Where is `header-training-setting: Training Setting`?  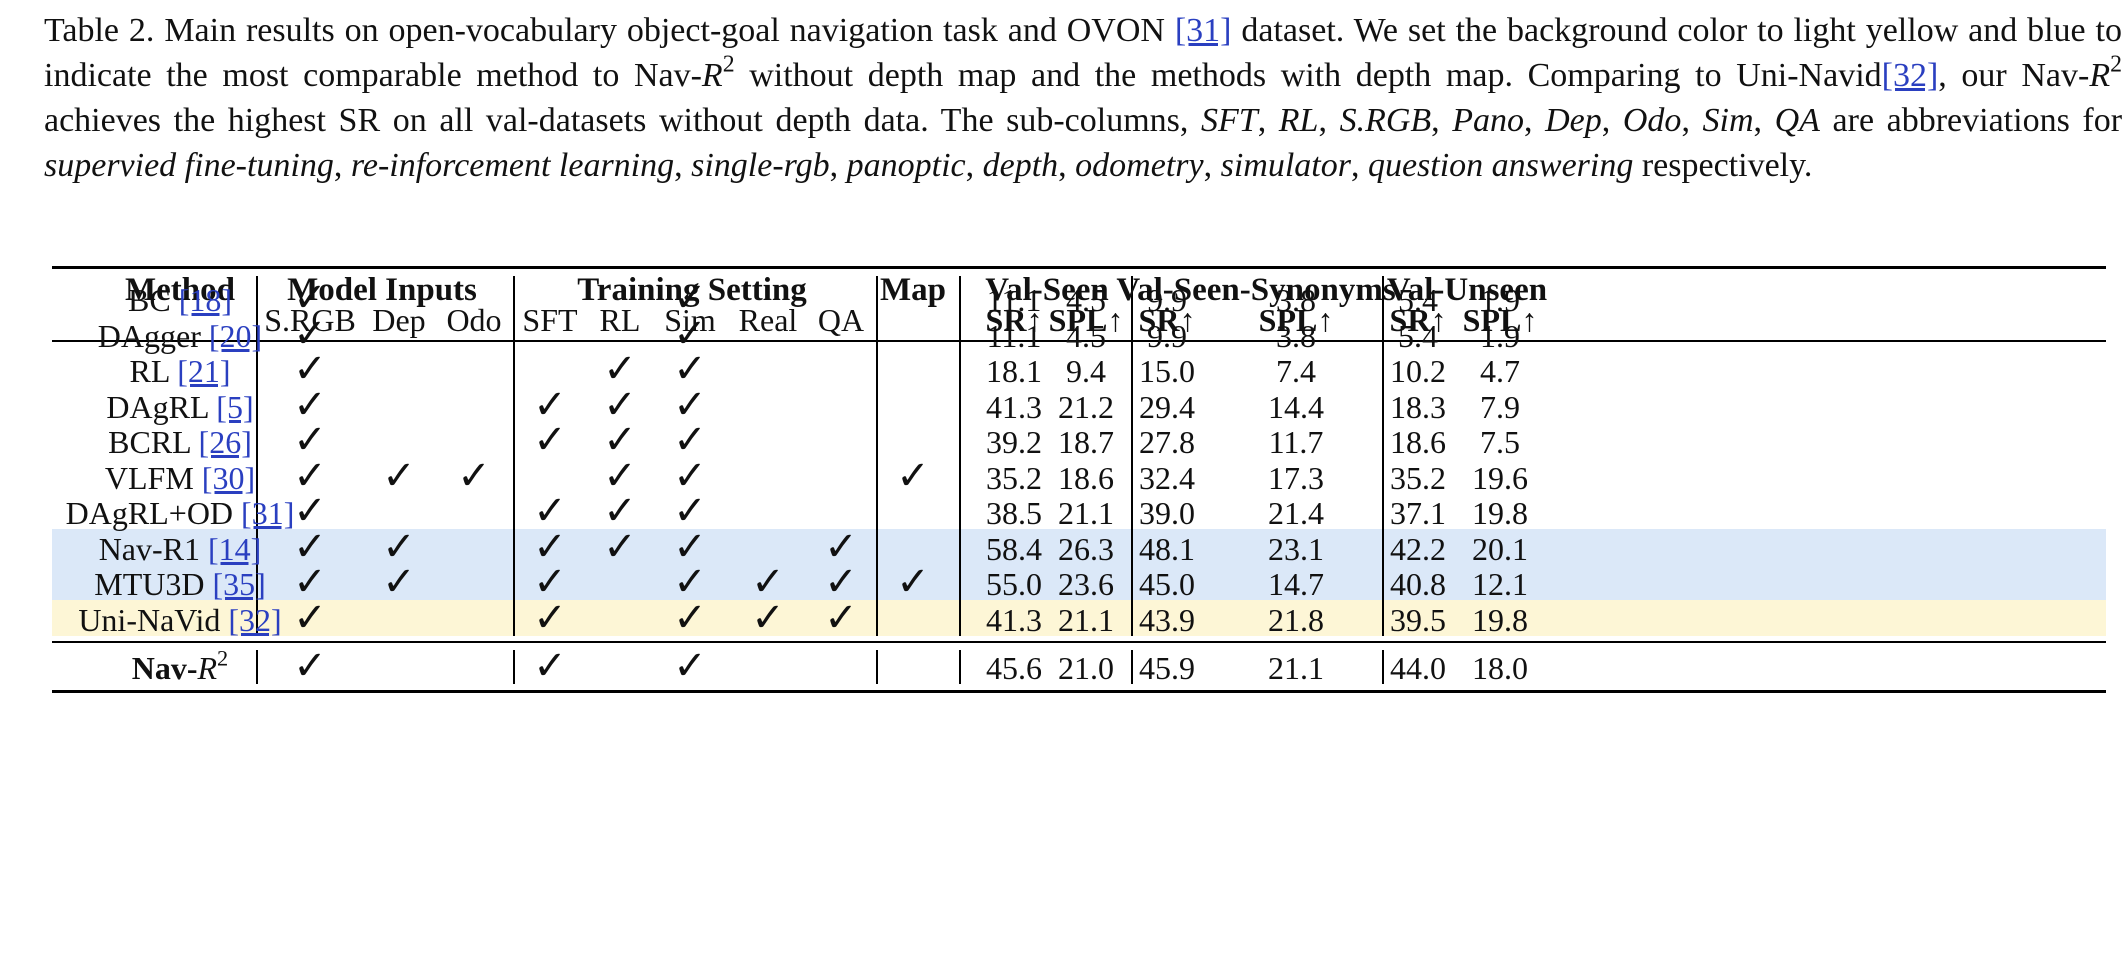
header-training-setting: Training Setting is located at coordinates (692, 290).